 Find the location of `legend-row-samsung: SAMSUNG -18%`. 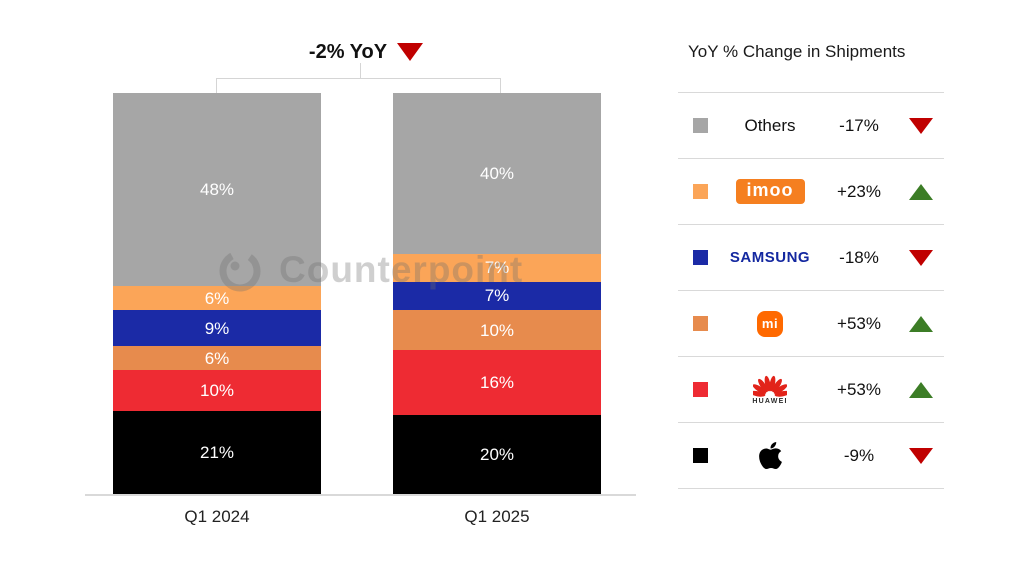

legend-row-samsung: SAMSUNG -18% is located at coordinates (811, 258).